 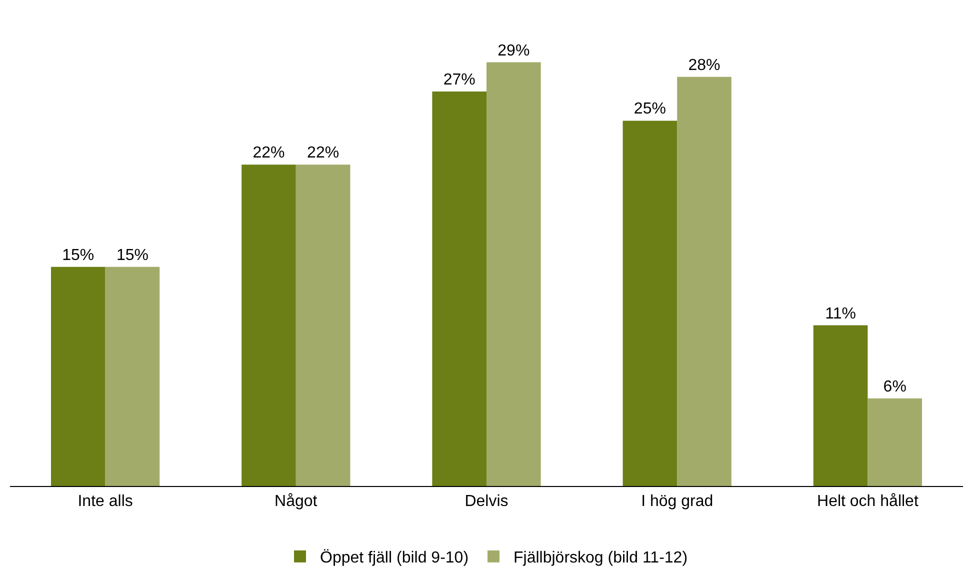 What do you see at coordinates (394, 557) in the screenshot?
I see `legend-label: Öppet fjäll (bild 9-10)` at bounding box center [394, 557].